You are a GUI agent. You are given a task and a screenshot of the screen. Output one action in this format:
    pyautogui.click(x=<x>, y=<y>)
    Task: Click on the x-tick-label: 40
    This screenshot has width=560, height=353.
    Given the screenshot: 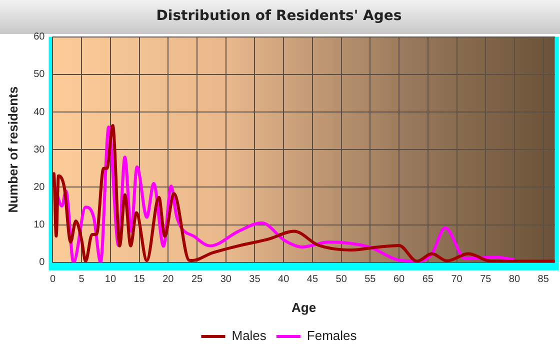 What is the action you would take?
    pyautogui.click(x=284, y=280)
    